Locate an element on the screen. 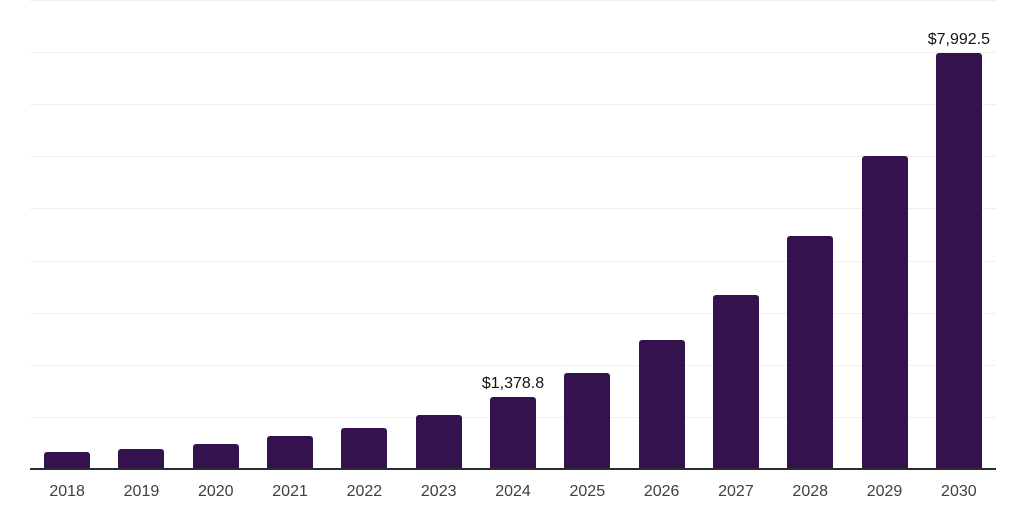 This screenshot has height=512, width=1024. x-tick-2028: 2028 is located at coordinates (810, 491).